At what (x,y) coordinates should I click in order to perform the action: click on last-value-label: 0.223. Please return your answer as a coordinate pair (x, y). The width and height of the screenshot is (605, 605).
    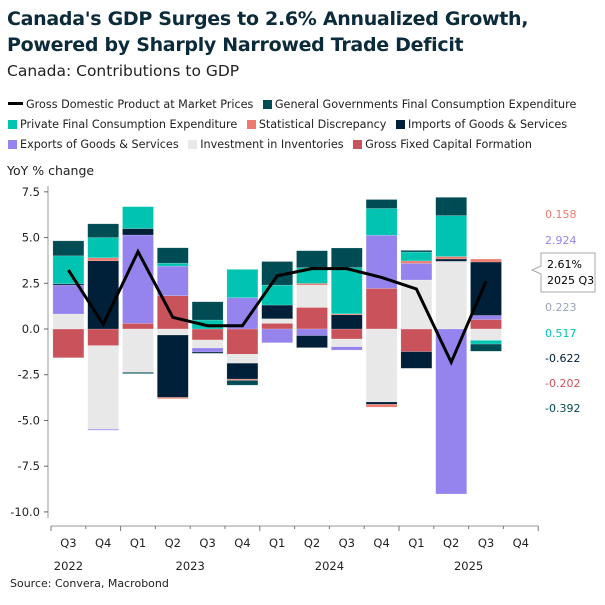
    Looking at the image, I should click on (561, 307).